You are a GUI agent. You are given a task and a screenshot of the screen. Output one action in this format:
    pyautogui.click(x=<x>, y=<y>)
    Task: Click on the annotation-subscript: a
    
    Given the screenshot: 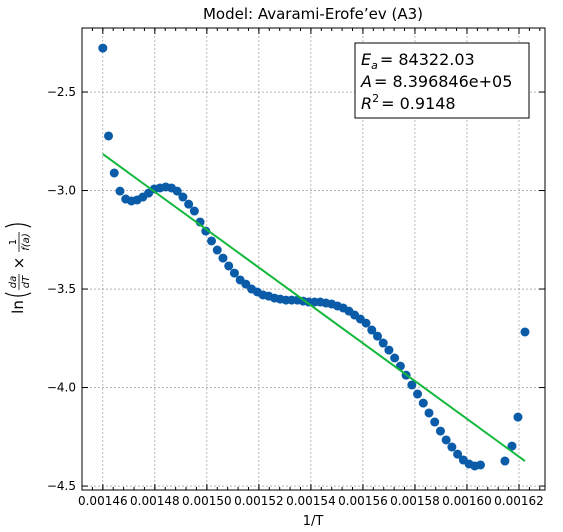 What is the action you would take?
    pyautogui.click(x=374, y=65)
    